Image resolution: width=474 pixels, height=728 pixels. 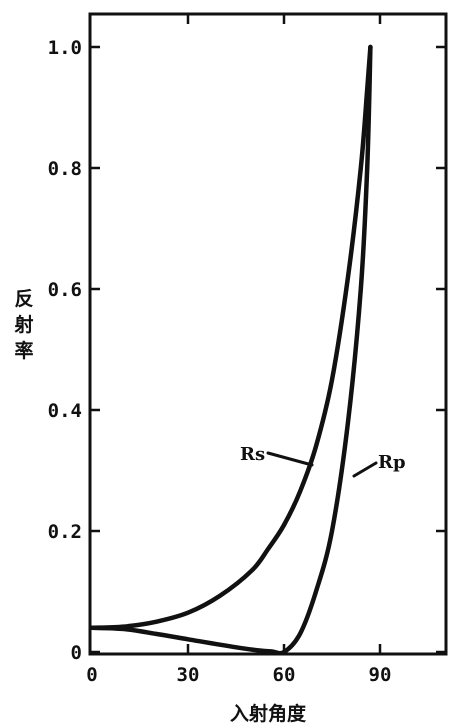 I want to click on series-label-rp: Rp, so click(x=392, y=462).